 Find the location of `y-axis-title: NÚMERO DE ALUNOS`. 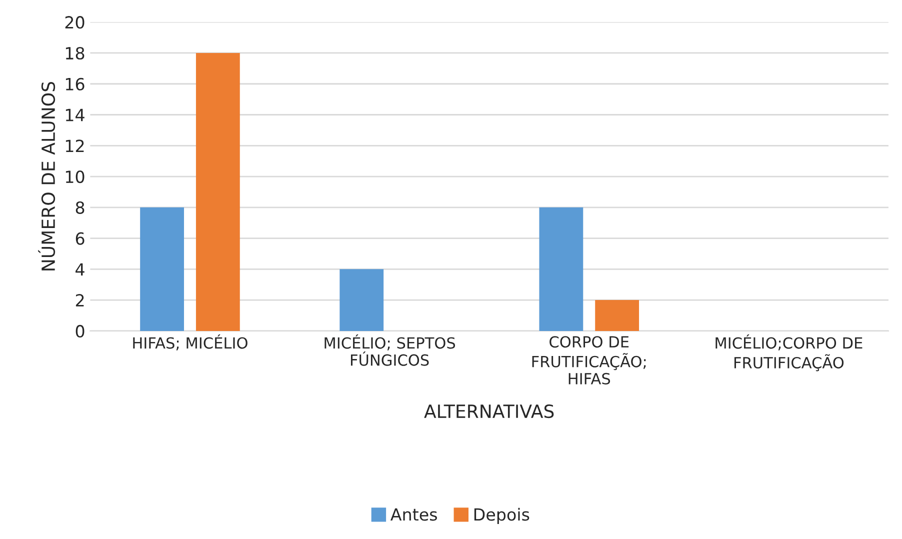

y-axis-title: NÚMERO DE ALUNOS is located at coordinates (47, 176).